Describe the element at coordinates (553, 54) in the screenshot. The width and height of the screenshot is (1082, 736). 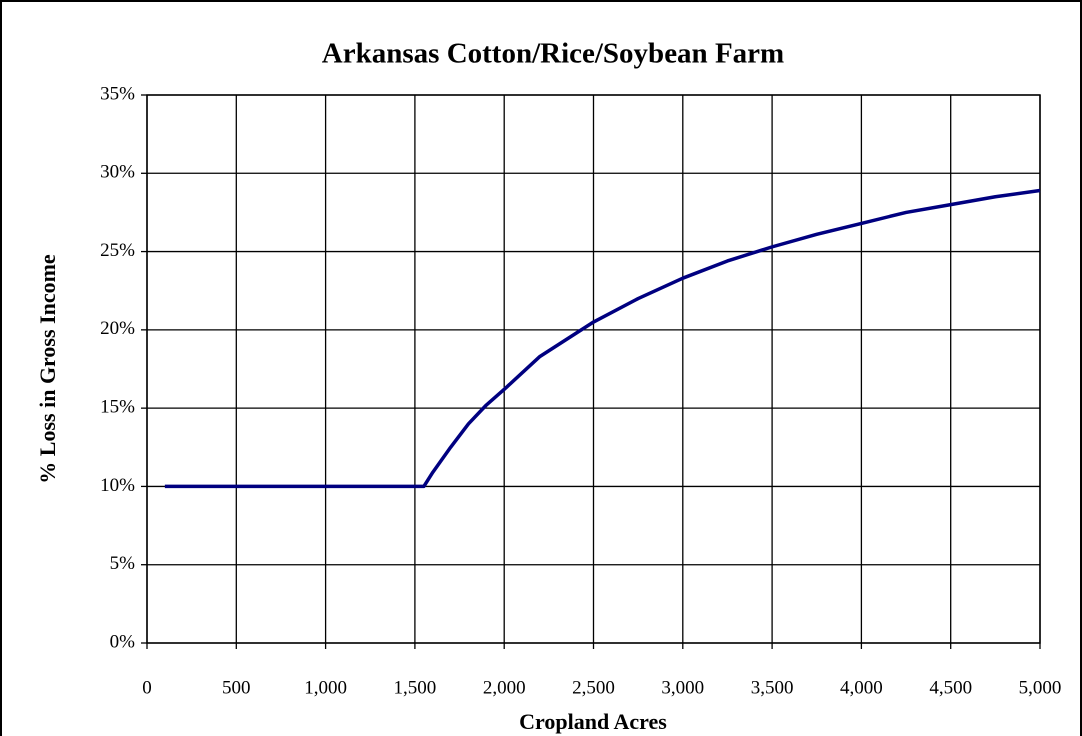
I see `chart-title: Arkansas Cotton/Rice/Soybean Farm` at that location.